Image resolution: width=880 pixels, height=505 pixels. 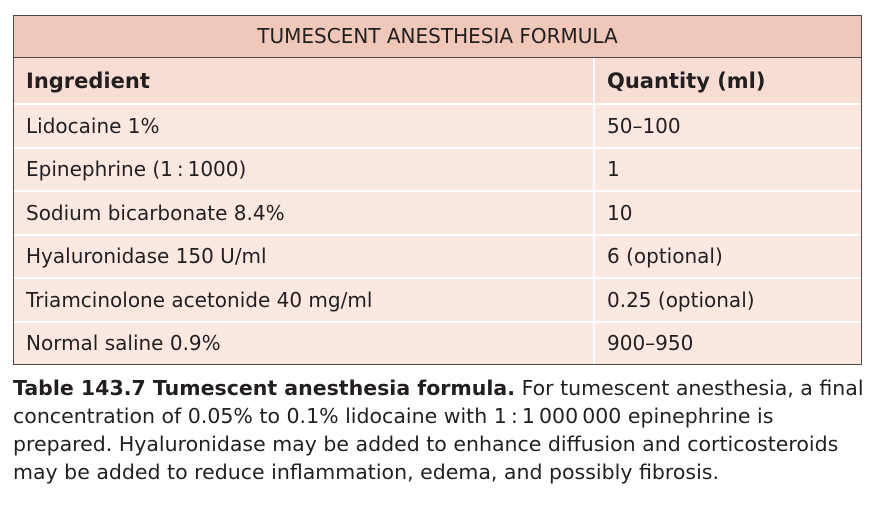 I want to click on table-title: TUMESCENT ANESTHESIA FORMULA, so click(x=437, y=37).